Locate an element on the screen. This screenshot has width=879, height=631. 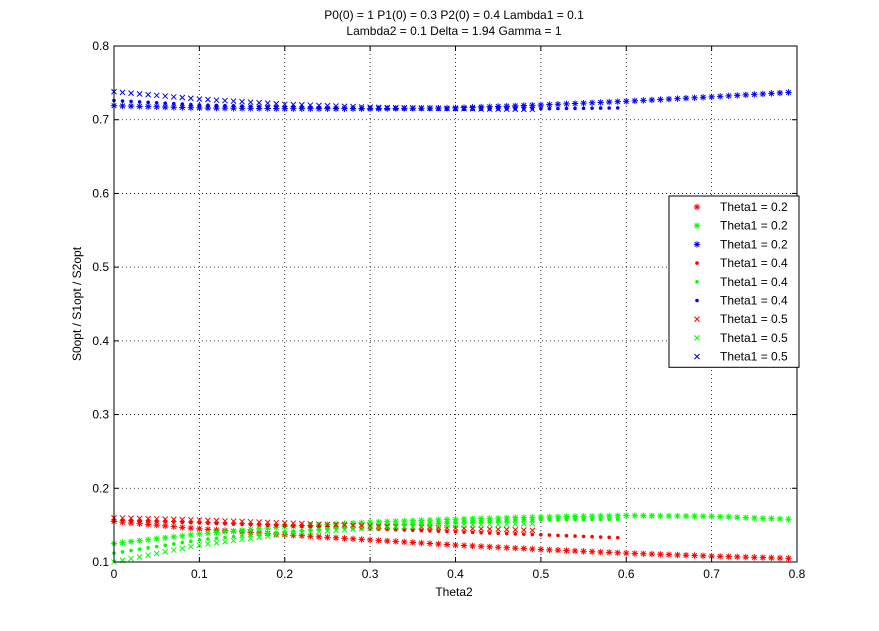
x-tick-label: 0.8 is located at coordinates (797, 574).